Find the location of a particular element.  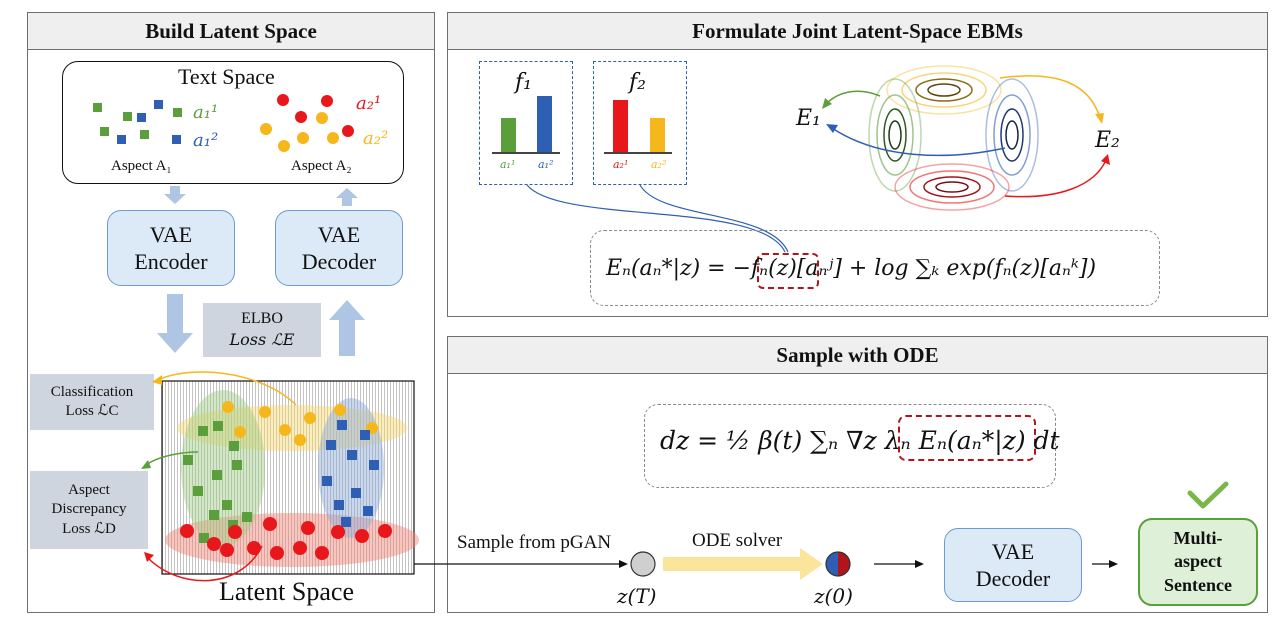

energy-equation-box is located at coordinates (875, 268).